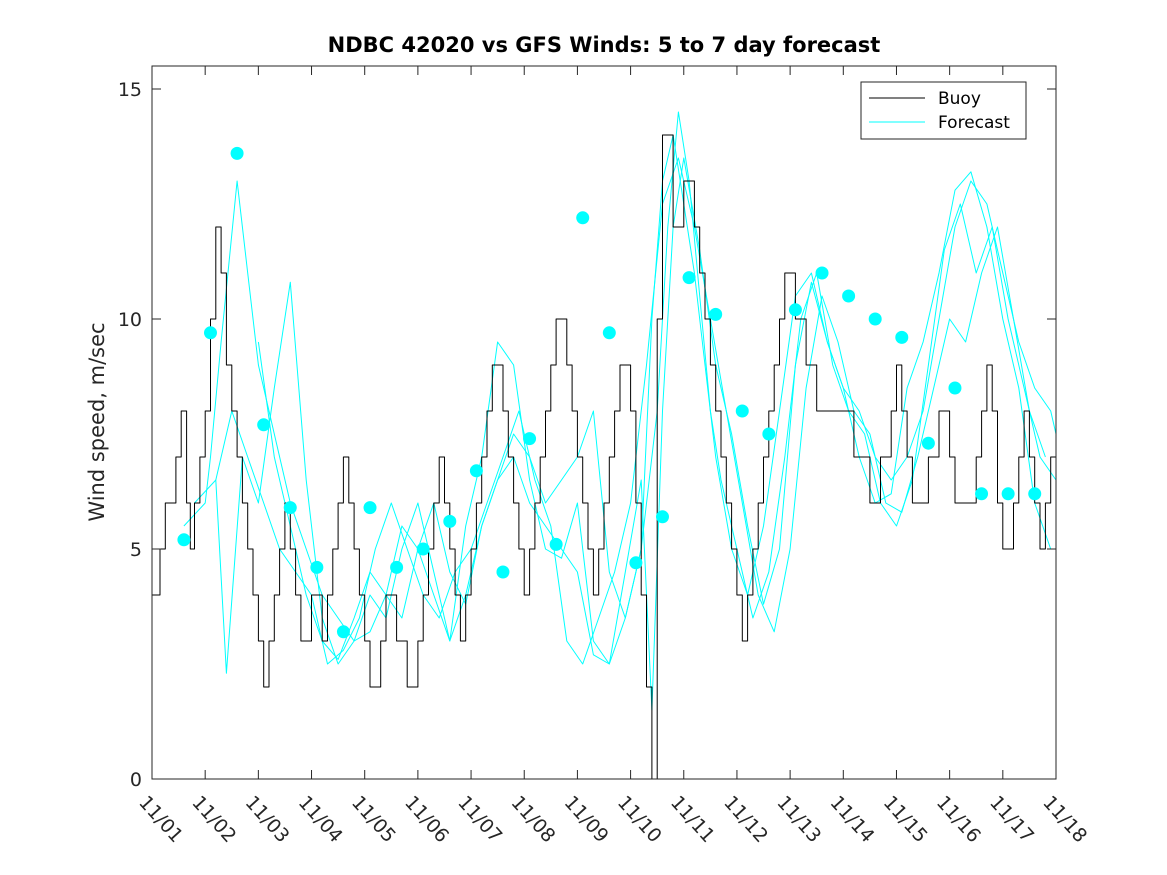  What do you see at coordinates (136, 780) in the screenshot?
I see `y-tick-label: 0` at bounding box center [136, 780].